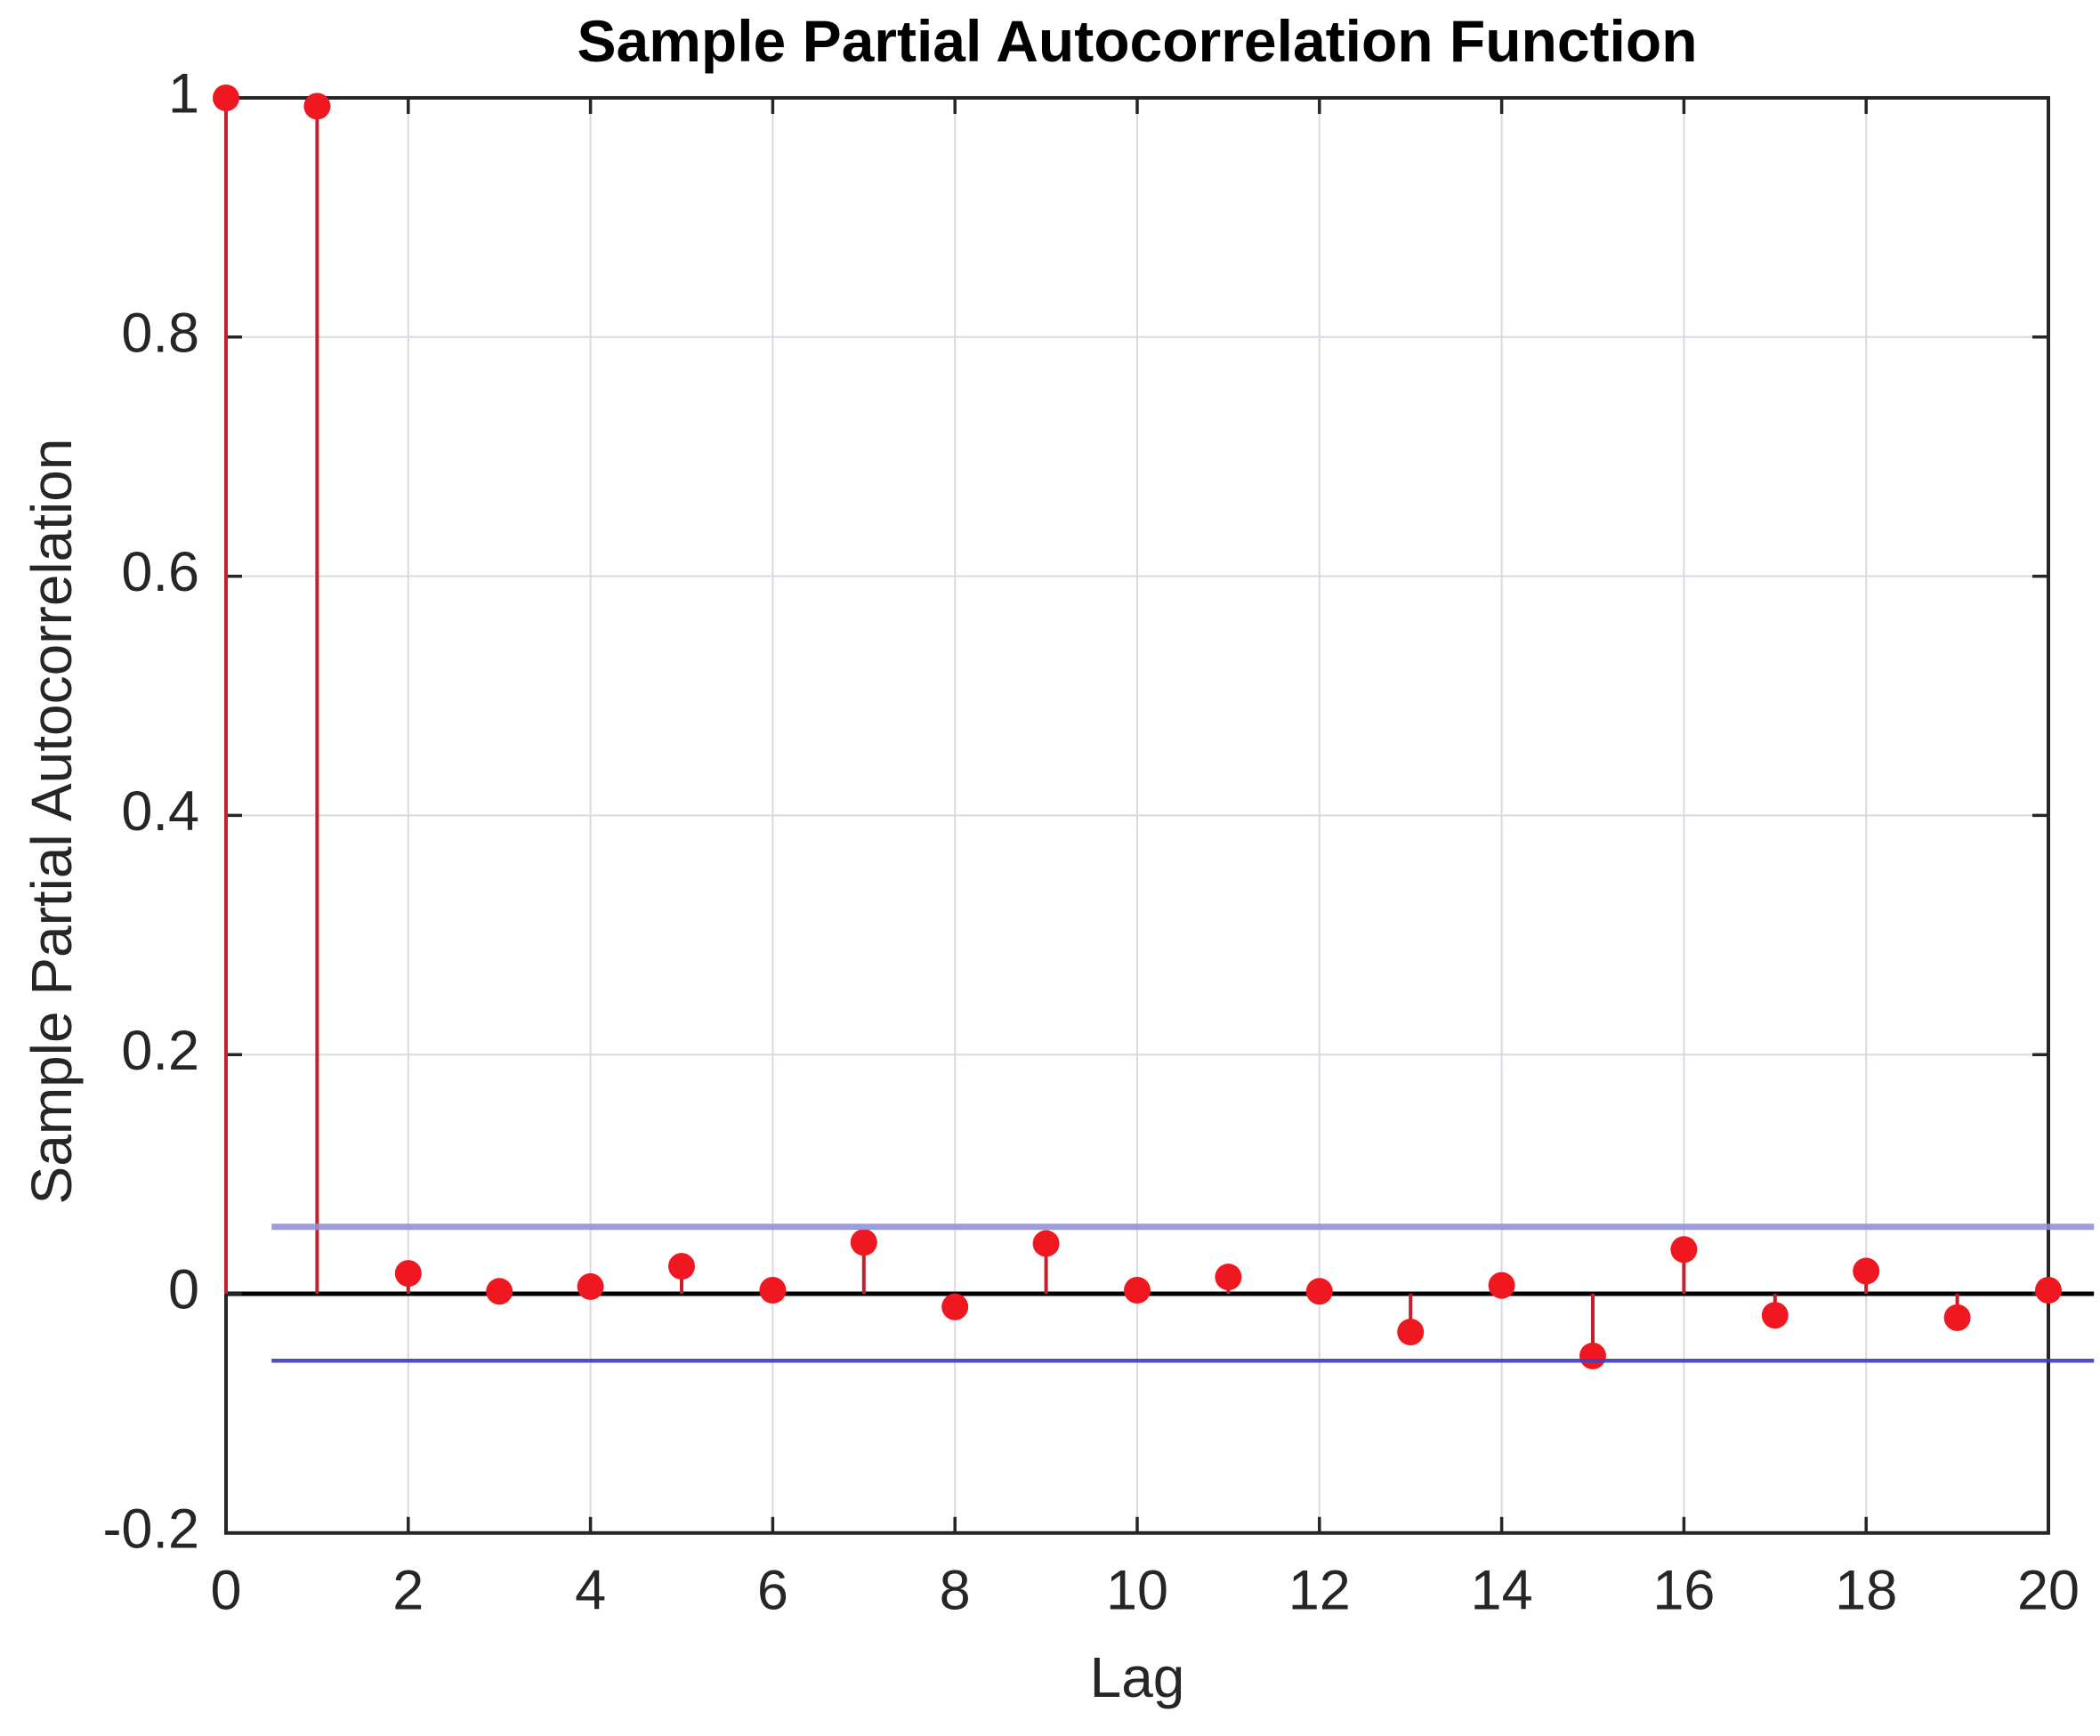  Describe the element at coordinates (160, 333) in the screenshot. I see `y-tick-label-0.8: 0.8` at that location.